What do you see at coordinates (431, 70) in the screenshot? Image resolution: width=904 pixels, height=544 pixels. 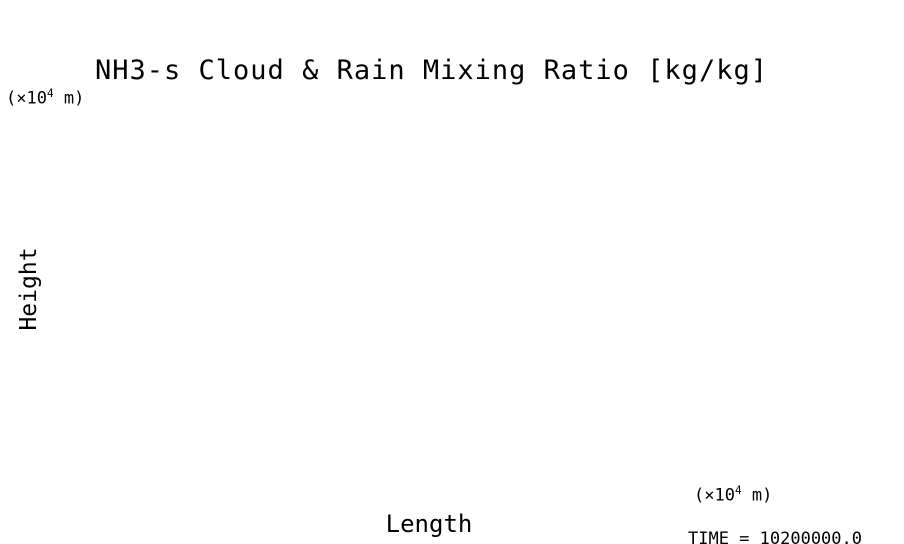 I see `chart-title: NH3-s Cloud & Rain Mixing Ratio [kg/kg]` at bounding box center [431, 70].